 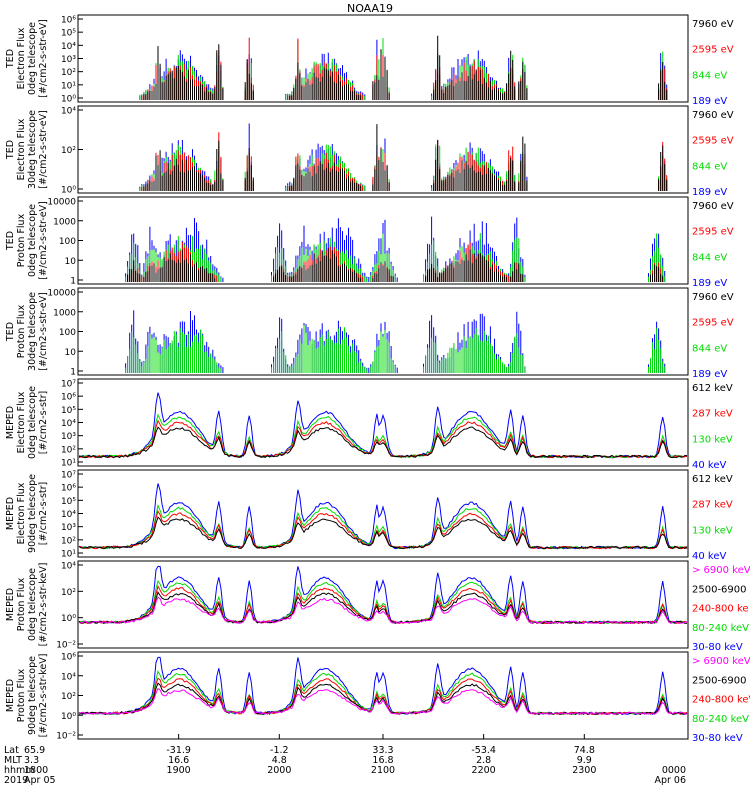 What do you see at coordinates (395, 349) in the screenshot?
I see `series-844-ev` at bounding box center [395, 349].